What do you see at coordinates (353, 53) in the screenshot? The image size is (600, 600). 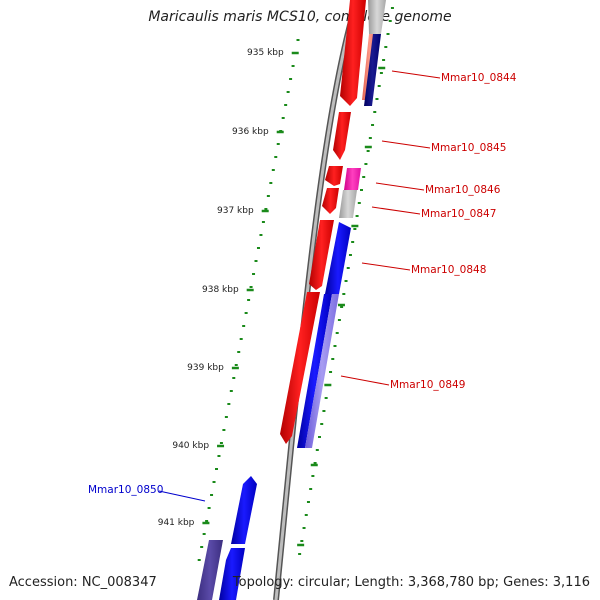 I see `gene-0844-arrow` at bounding box center [353, 53].